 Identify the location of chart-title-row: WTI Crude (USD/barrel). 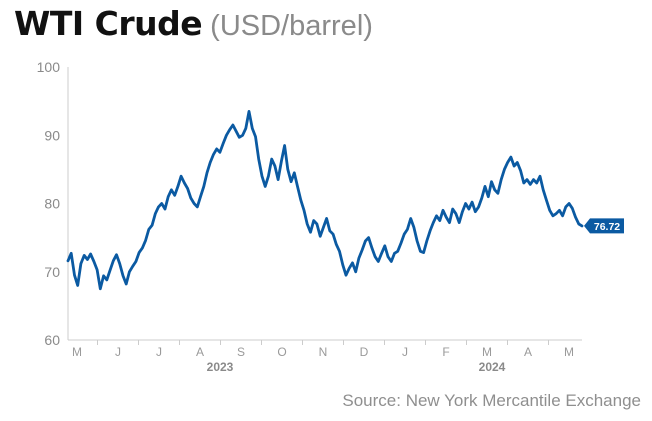
(193, 23).